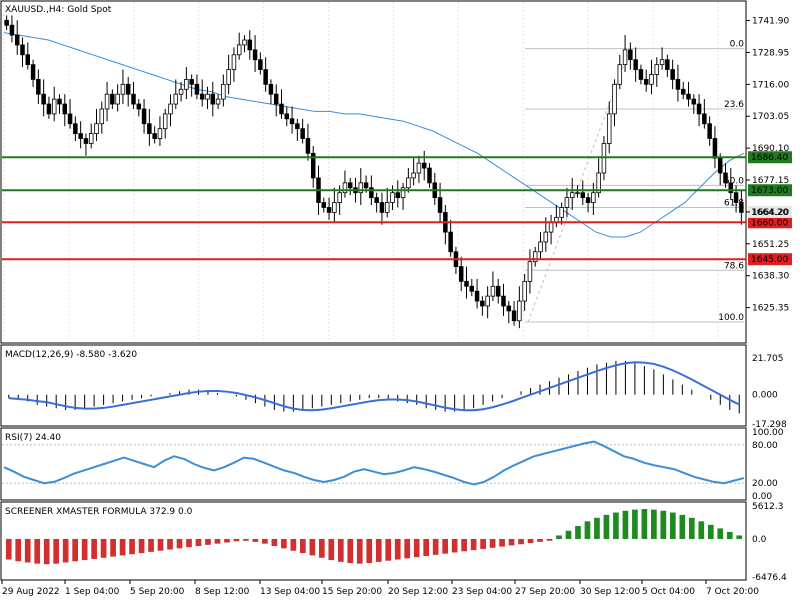  I want to click on price-tick-label: 1625.35, so click(770, 309).